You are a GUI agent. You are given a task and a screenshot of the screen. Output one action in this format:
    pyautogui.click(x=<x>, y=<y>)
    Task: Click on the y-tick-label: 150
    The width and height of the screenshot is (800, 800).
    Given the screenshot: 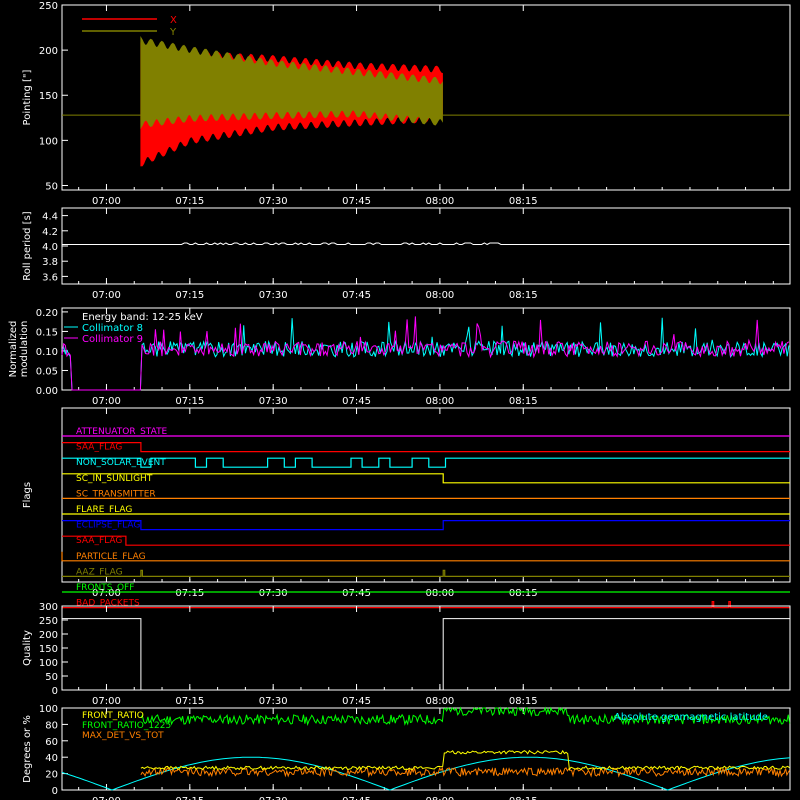 What is the action you would take?
    pyautogui.click(x=48, y=96)
    